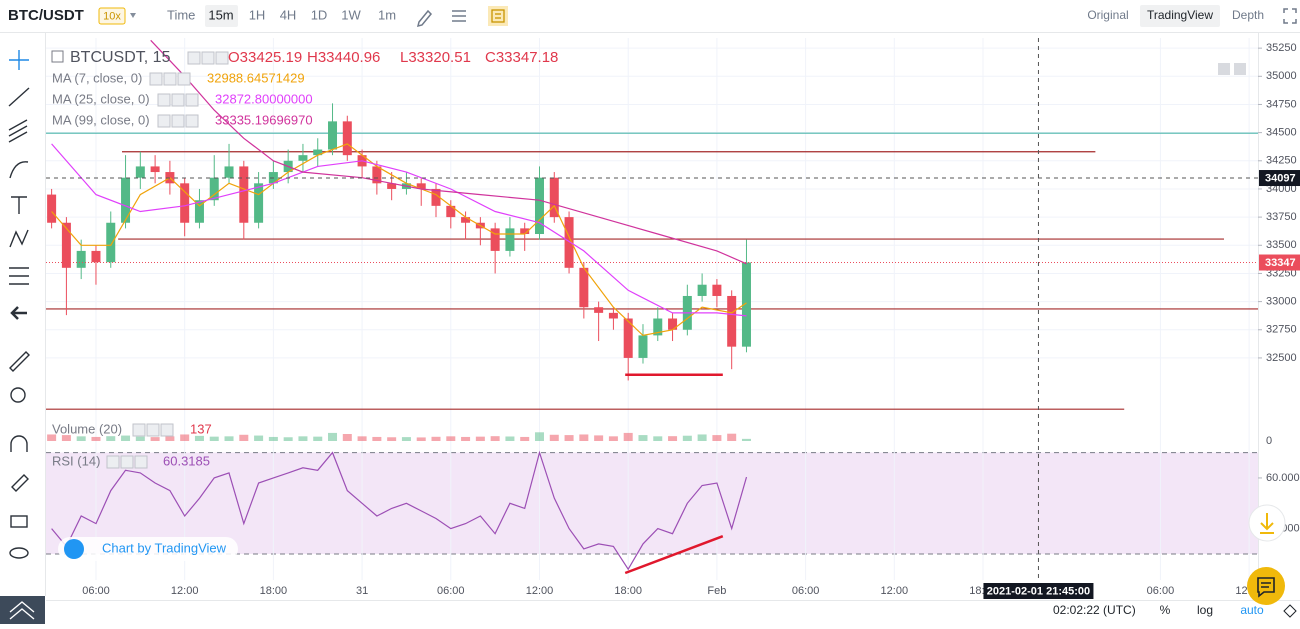  What do you see at coordinates (19, 276) in the screenshot?
I see `prediction-tool` at bounding box center [19, 276].